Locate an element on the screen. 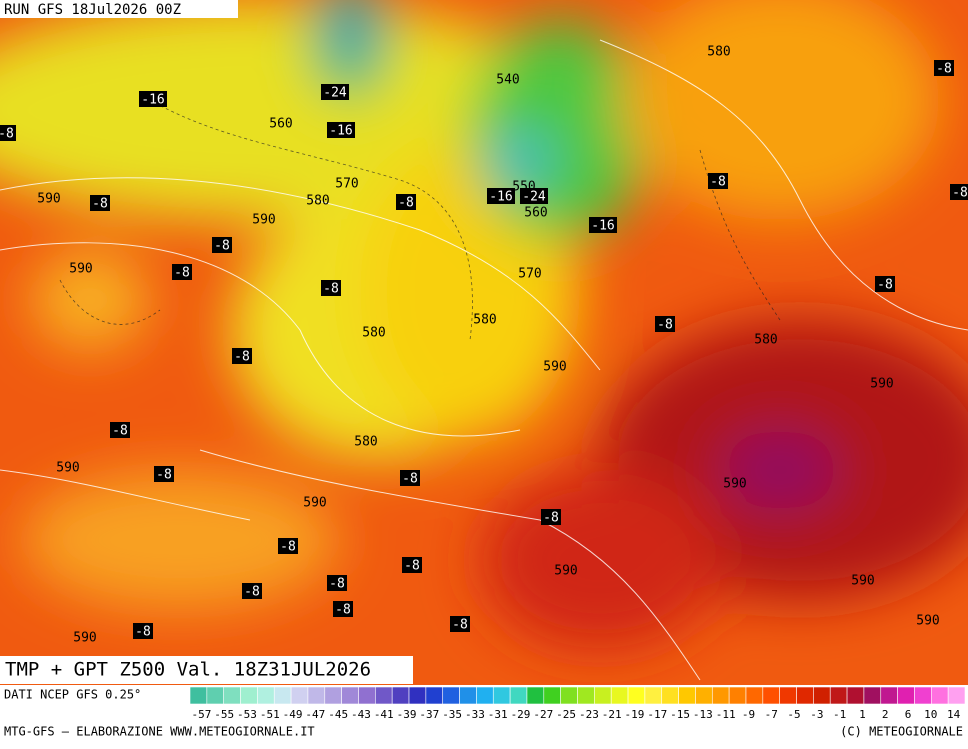 Image resolution: width=968 pixels, height=749 pixels. colorbar-label: -53 is located at coordinates (247, 714).